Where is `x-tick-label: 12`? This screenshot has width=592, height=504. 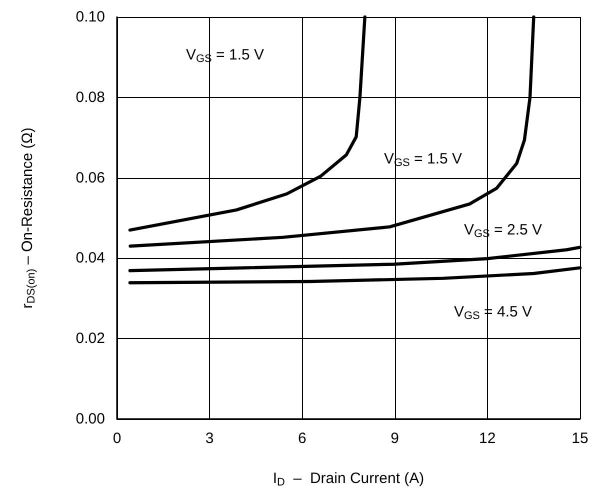
x-tick-label: 12 is located at coordinates (487, 438).